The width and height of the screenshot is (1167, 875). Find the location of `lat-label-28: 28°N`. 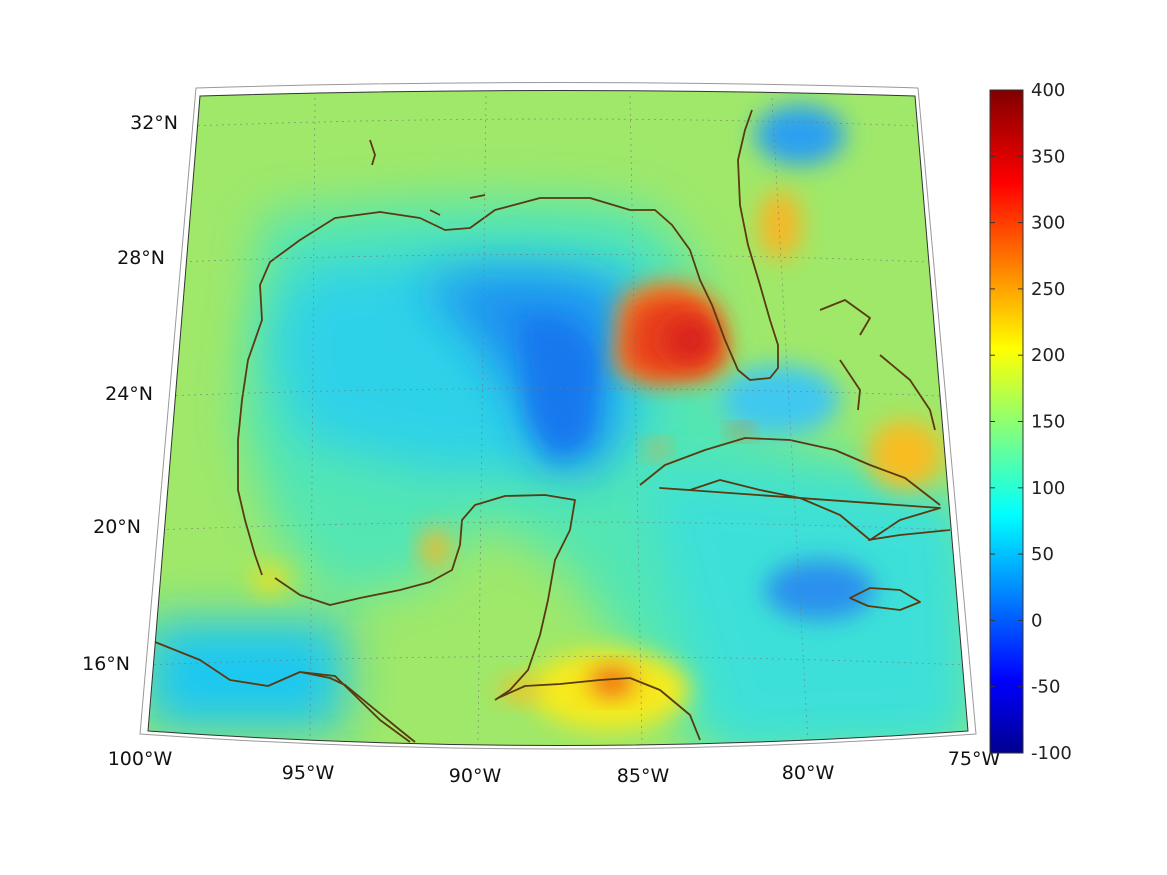

lat-label-28: 28°N is located at coordinates (141, 258).